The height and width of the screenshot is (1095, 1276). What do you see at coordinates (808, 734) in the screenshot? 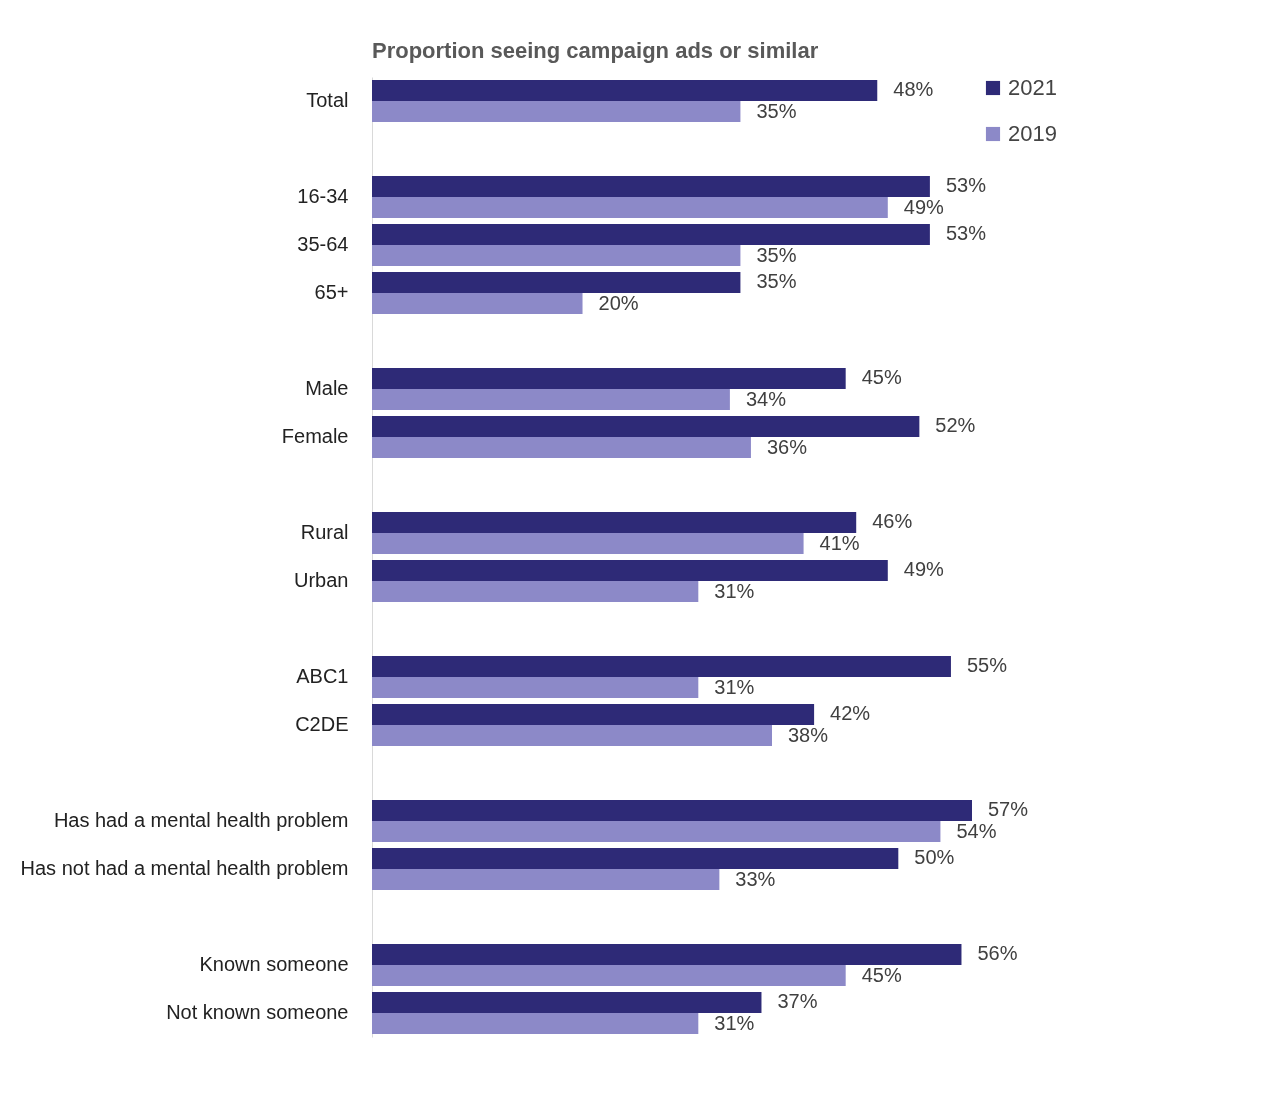
I see `data-label: 38%` at bounding box center [808, 734].